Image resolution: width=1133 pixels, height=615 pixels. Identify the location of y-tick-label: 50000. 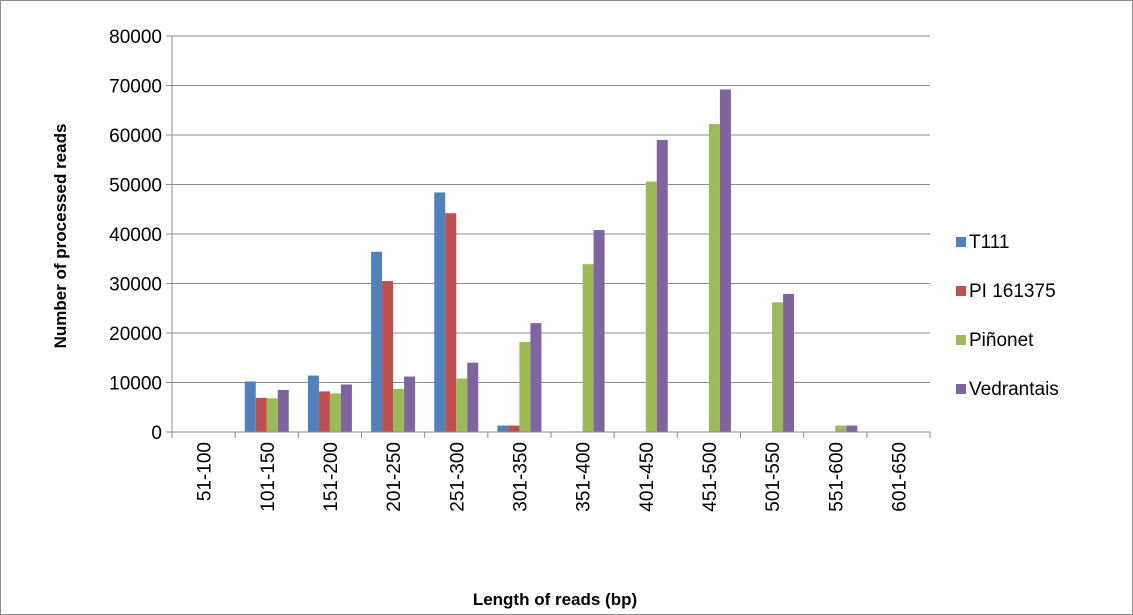
(135, 186).